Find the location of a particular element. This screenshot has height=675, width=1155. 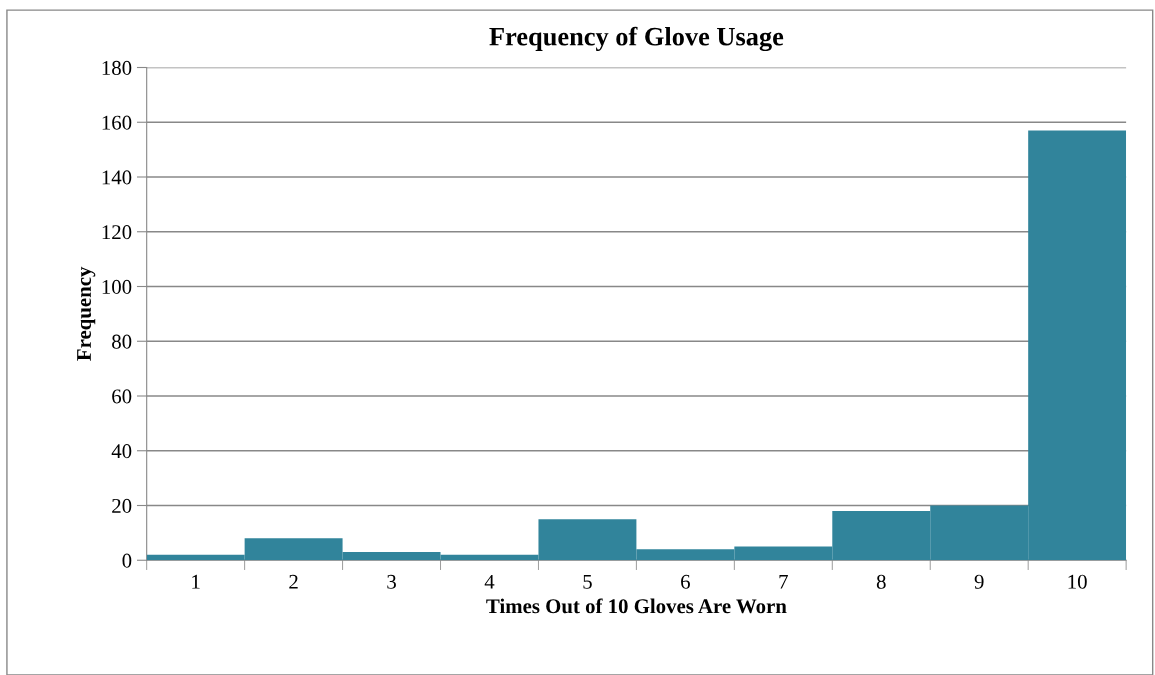

y-tick-label: 180 is located at coordinates (117, 67).